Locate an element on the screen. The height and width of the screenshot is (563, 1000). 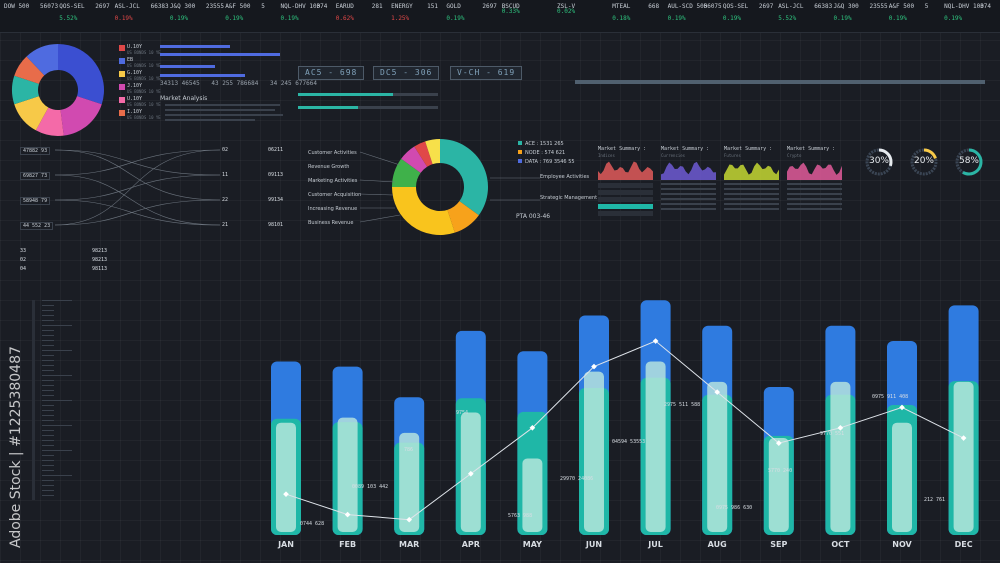
month-label: SEP is located at coordinates (779, 544).